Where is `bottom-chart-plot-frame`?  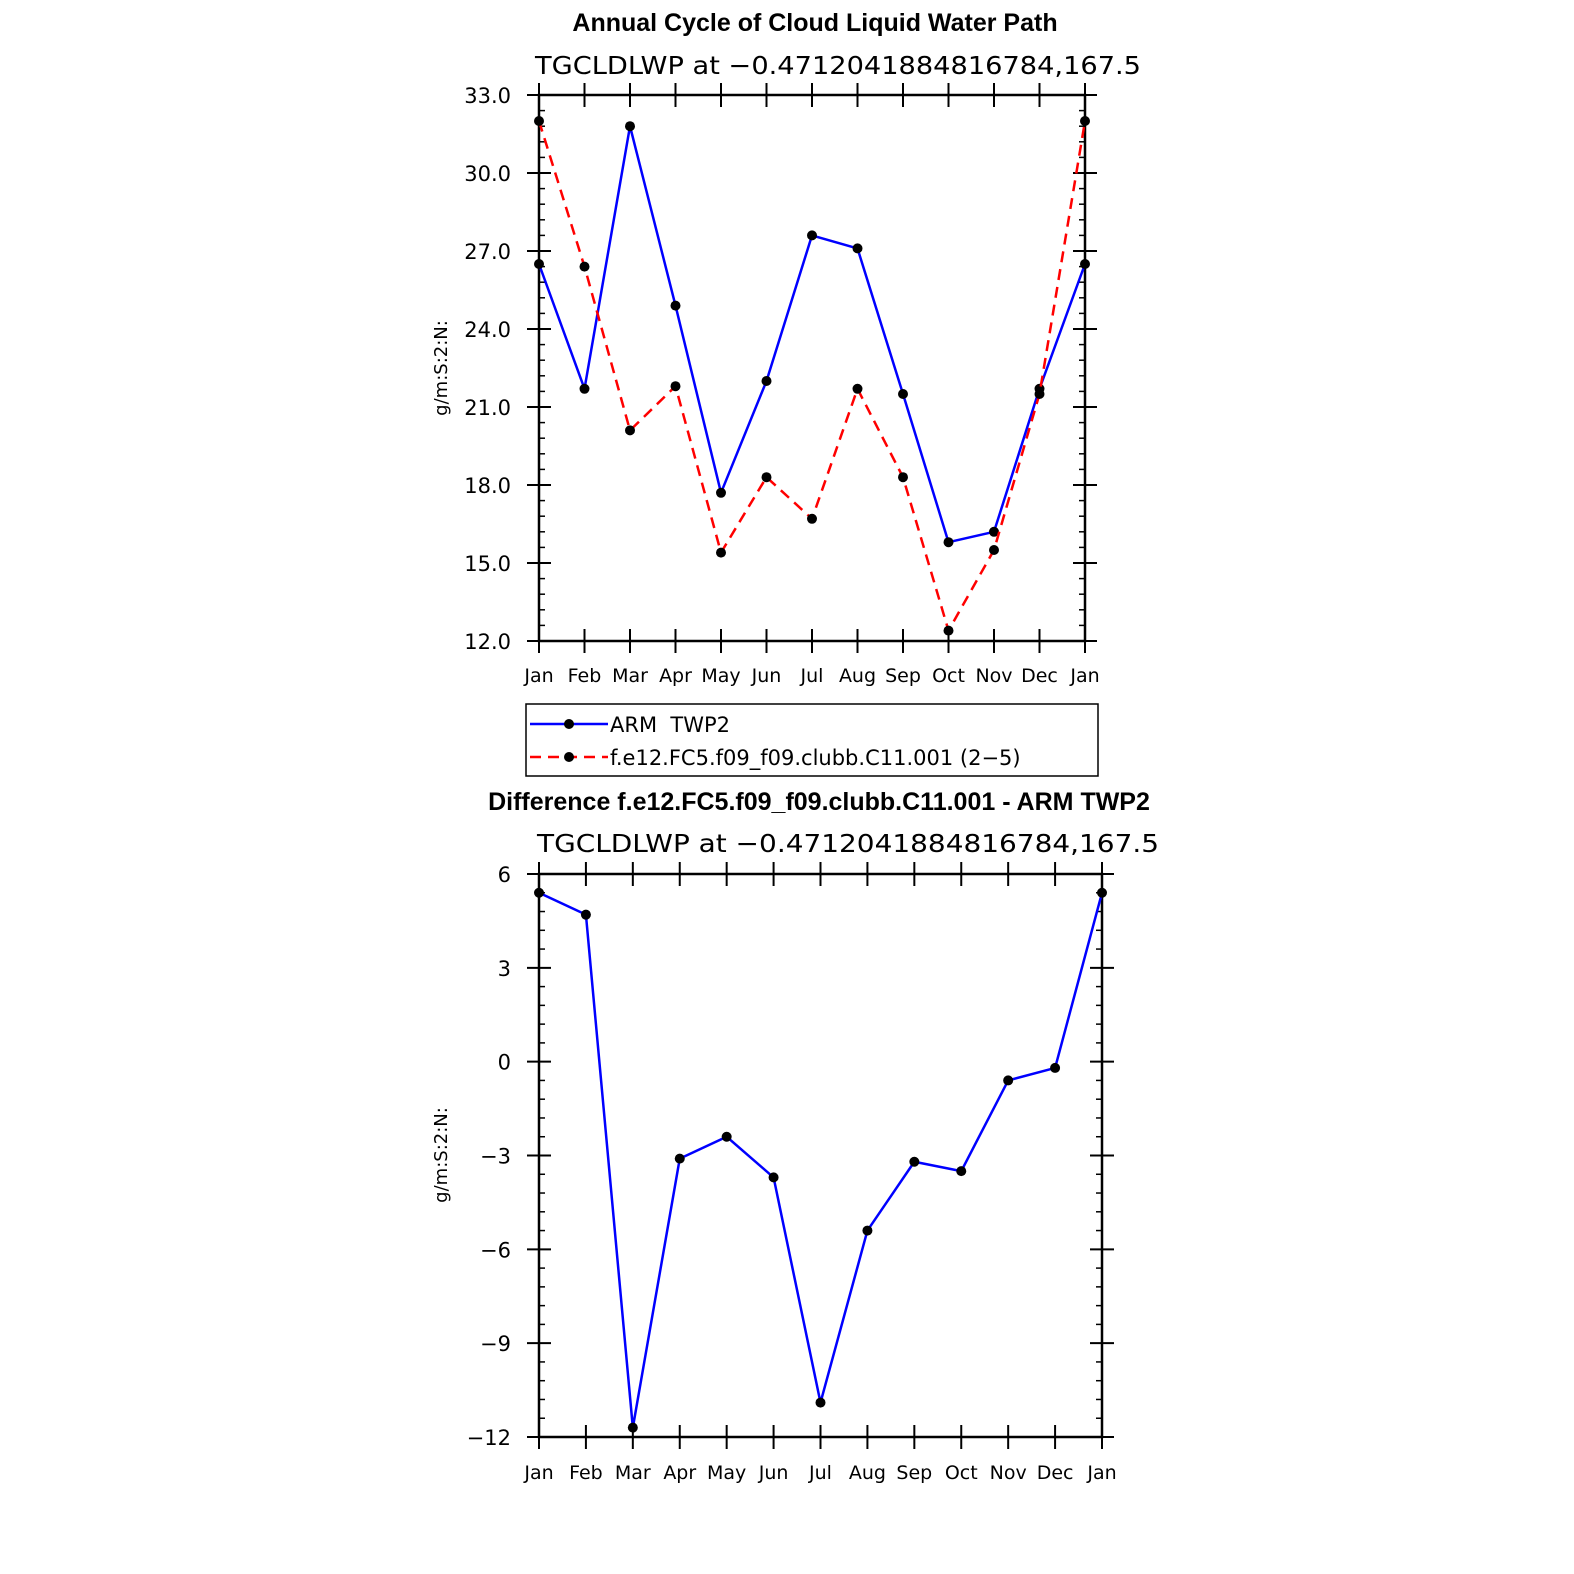 bottom-chart-plot-frame is located at coordinates (820, 1155).